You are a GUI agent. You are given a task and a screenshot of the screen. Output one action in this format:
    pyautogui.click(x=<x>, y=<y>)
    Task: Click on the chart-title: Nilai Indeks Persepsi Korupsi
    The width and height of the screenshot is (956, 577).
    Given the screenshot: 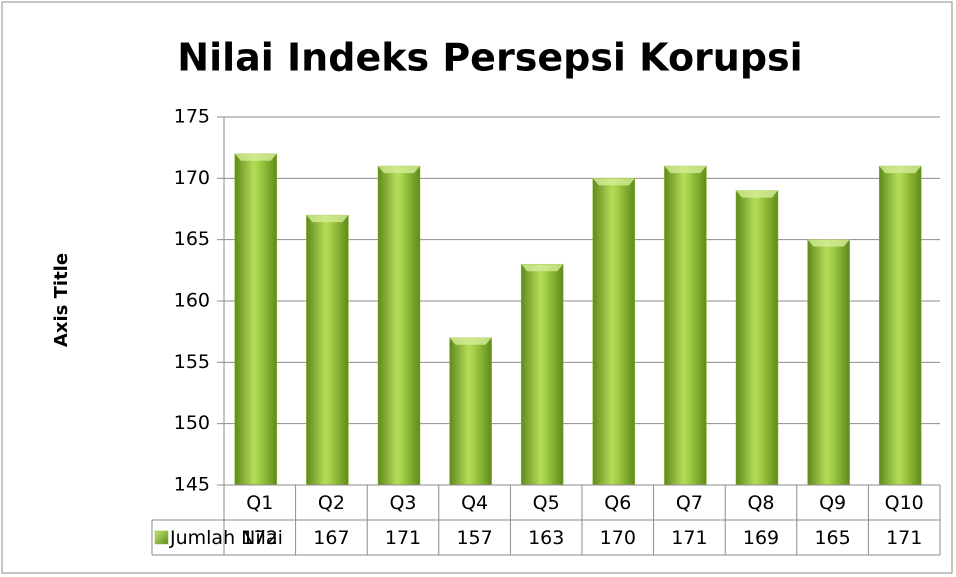 What is the action you would take?
    pyautogui.click(x=489, y=58)
    